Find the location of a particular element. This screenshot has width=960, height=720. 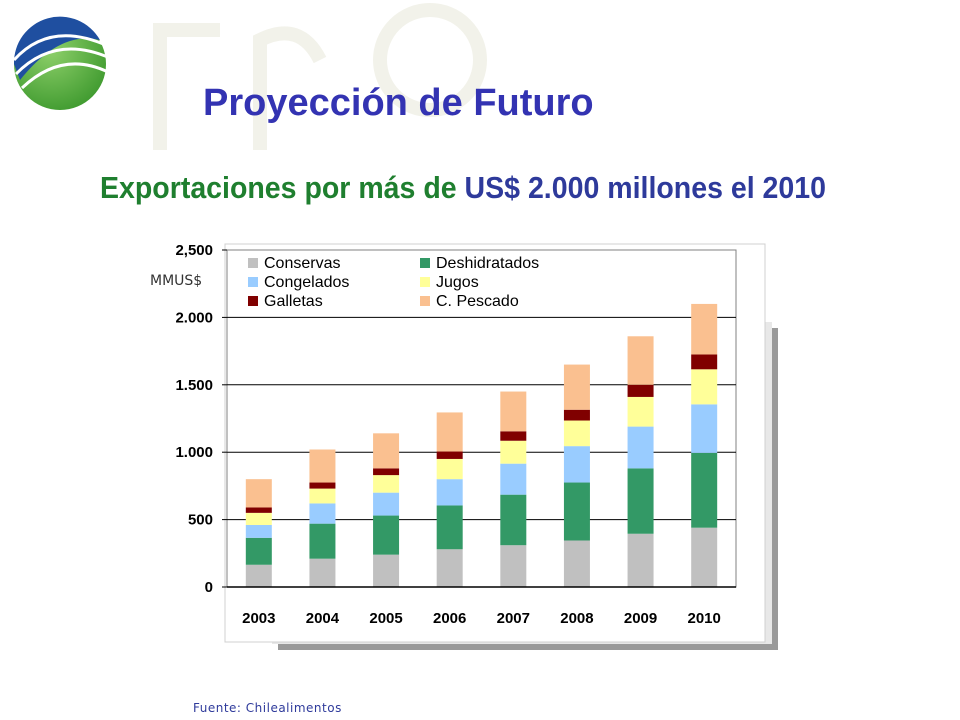

bar-segment-c-pescado-2005 is located at coordinates (386, 451).